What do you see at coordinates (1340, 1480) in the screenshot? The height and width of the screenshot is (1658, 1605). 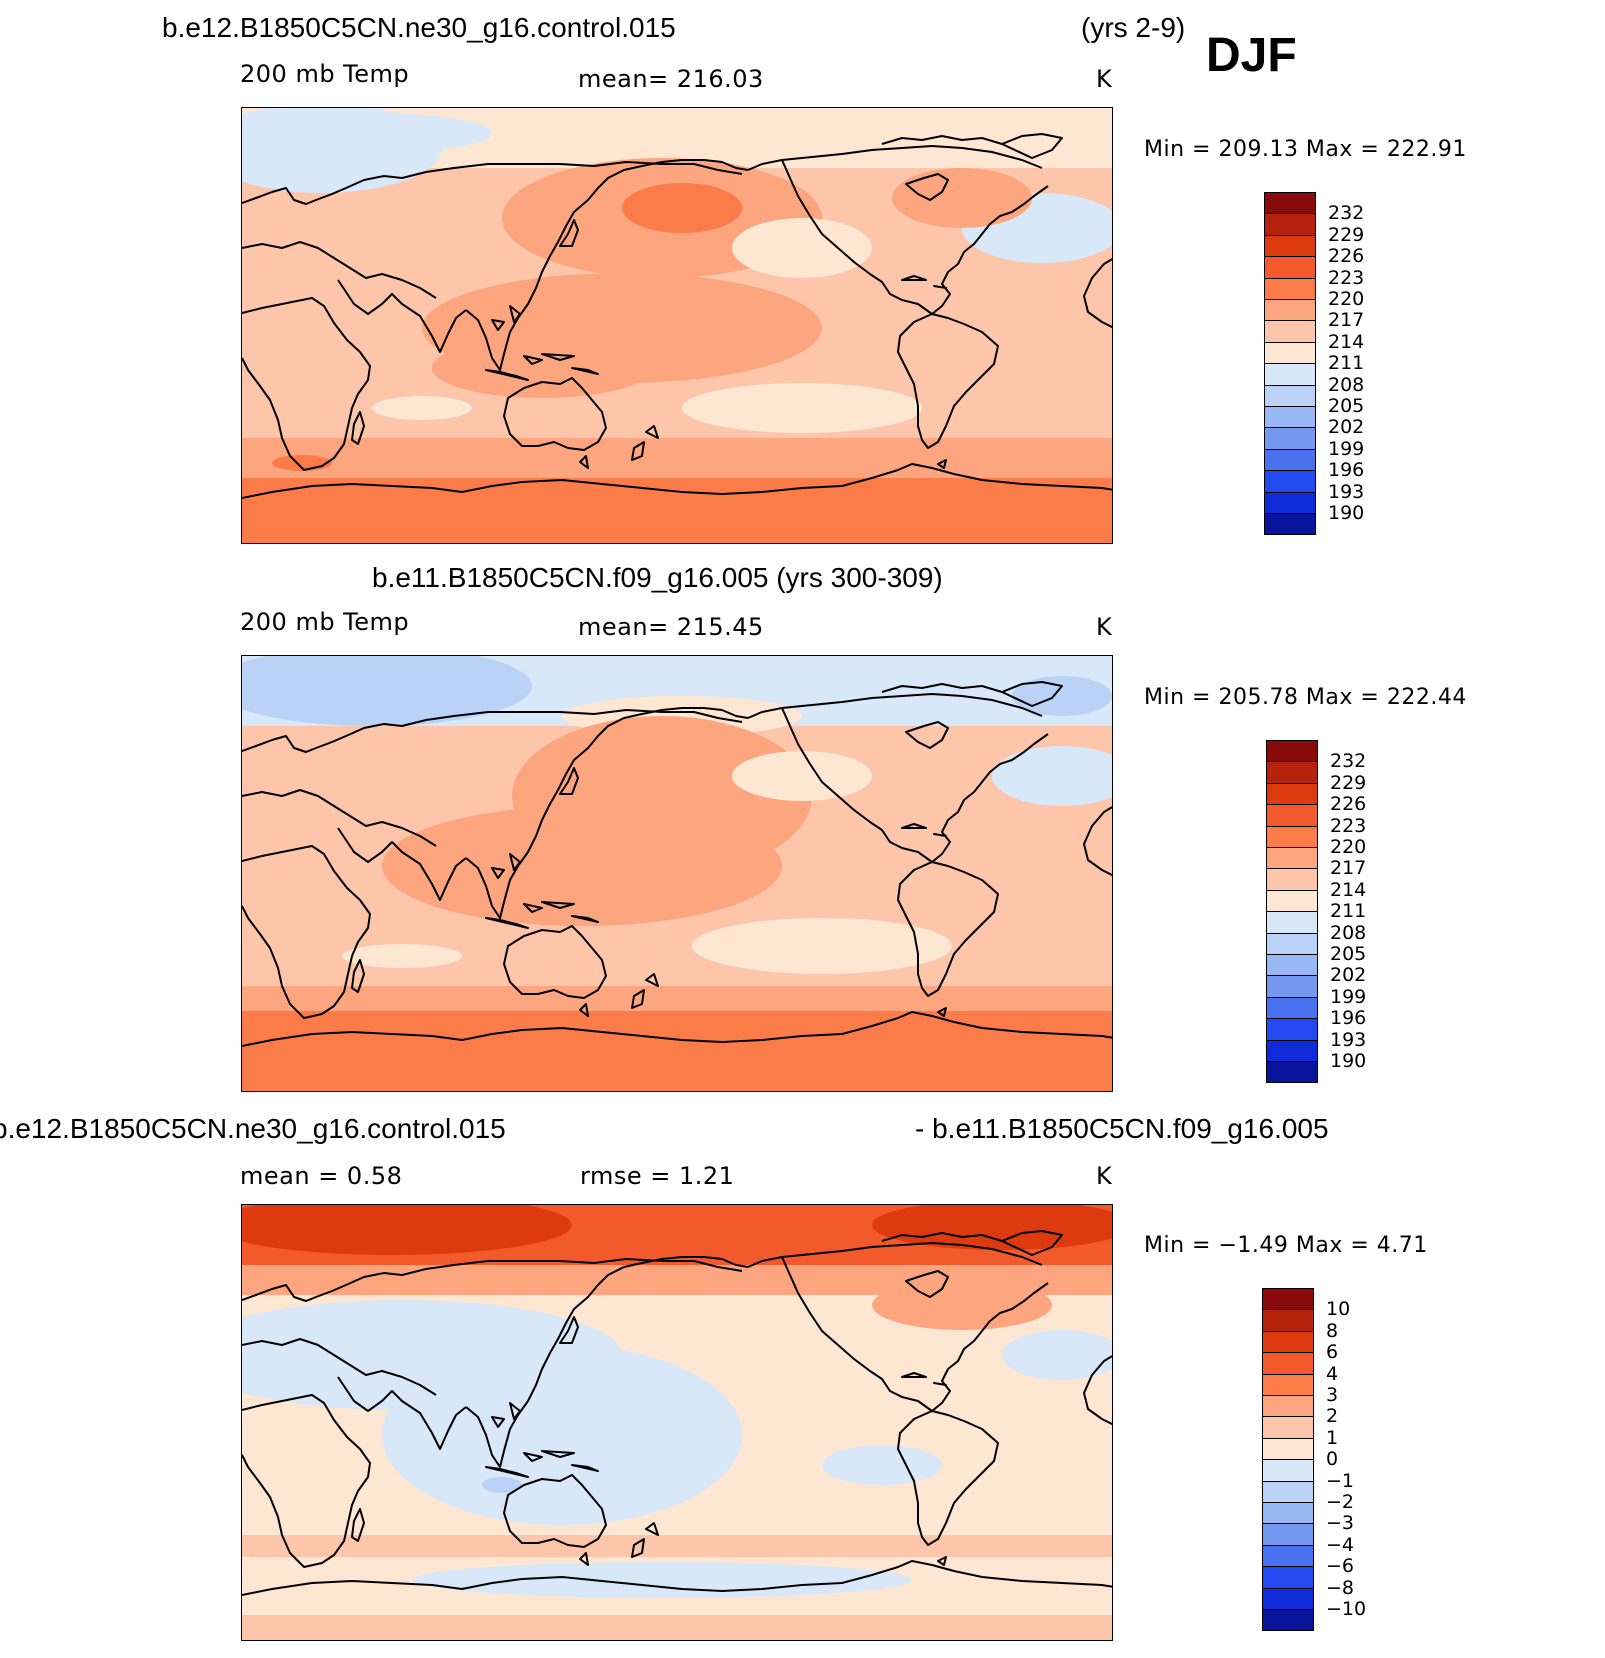 I see `colorbar-label: −1` at bounding box center [1340, 1480].